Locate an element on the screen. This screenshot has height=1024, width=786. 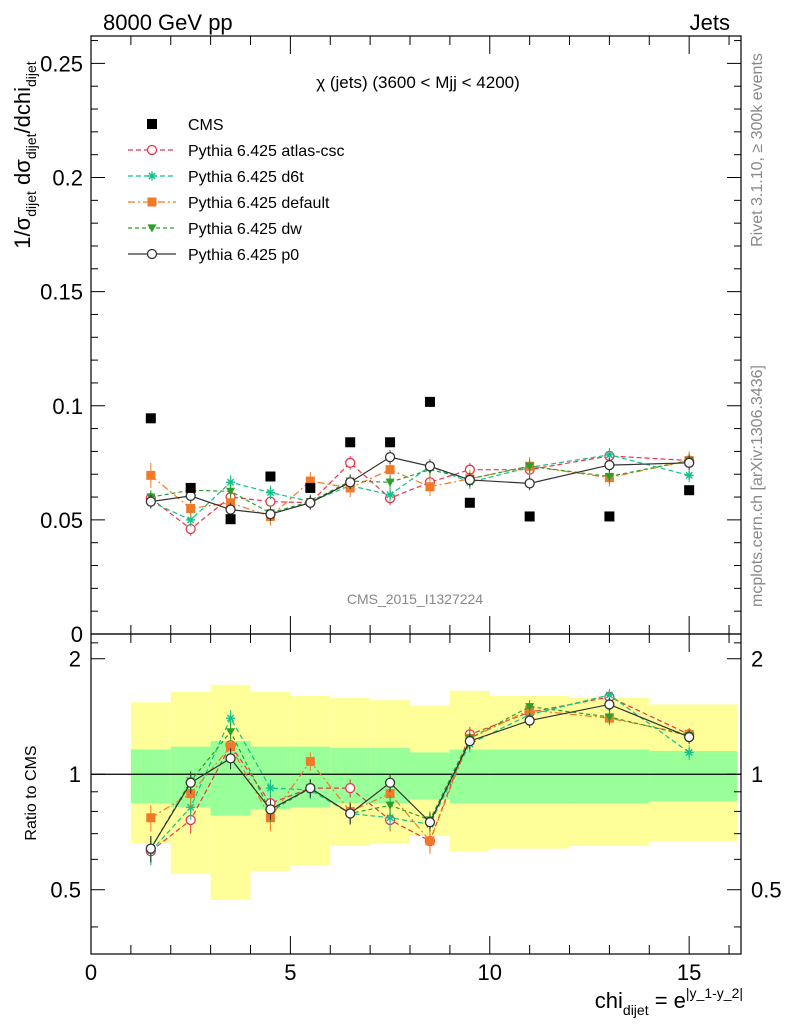
legend-label-0: Pythia 6.425 atlas-csc is located at coordinates (266, 151).